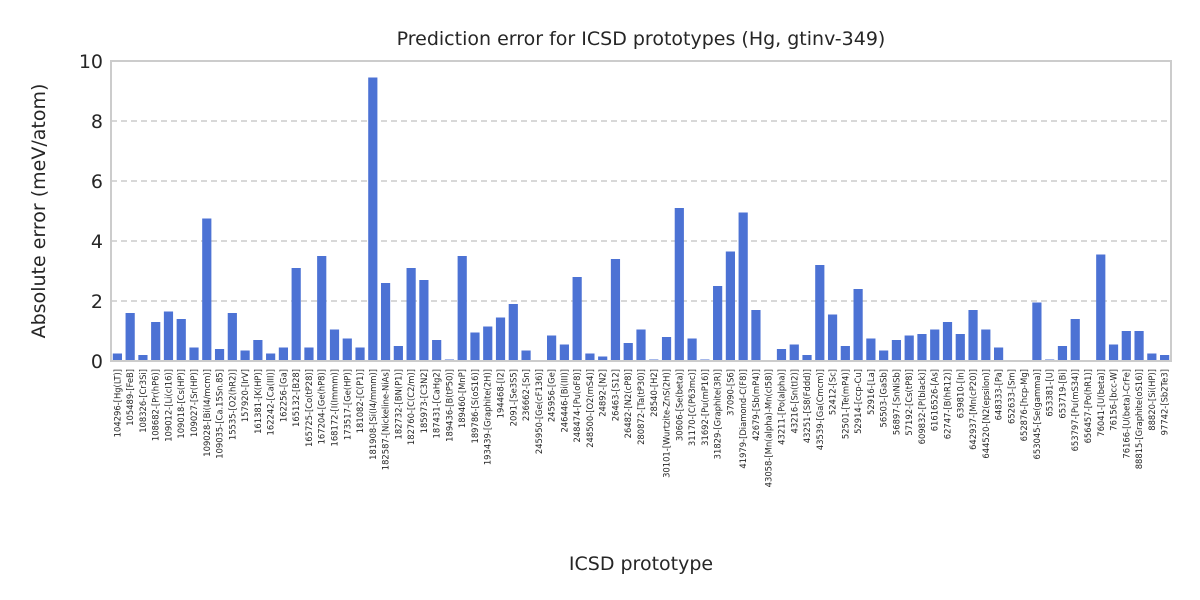  Describe the element at coordinates (1088, 406) in the screenshot. I see `x-tick-label: 656457-[Po(hR1)]` at that location.